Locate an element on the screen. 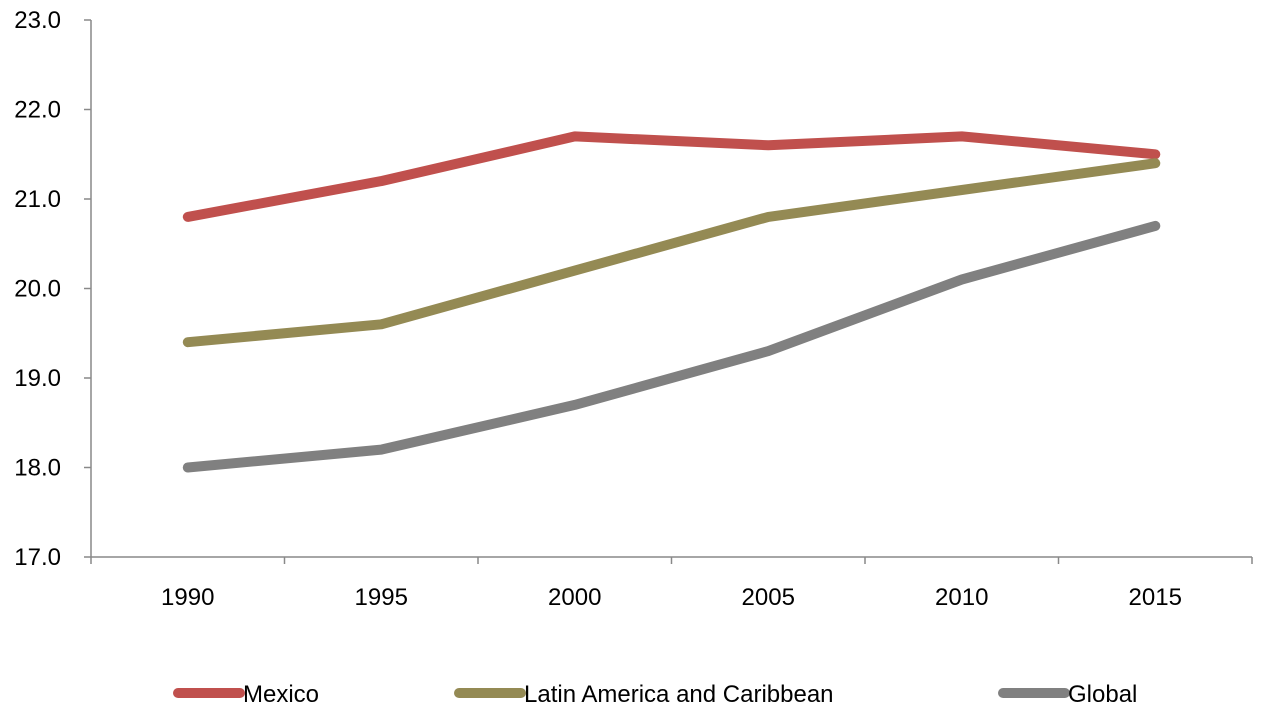  x-tick-label: 2000 is located at coordinates (574, 597).